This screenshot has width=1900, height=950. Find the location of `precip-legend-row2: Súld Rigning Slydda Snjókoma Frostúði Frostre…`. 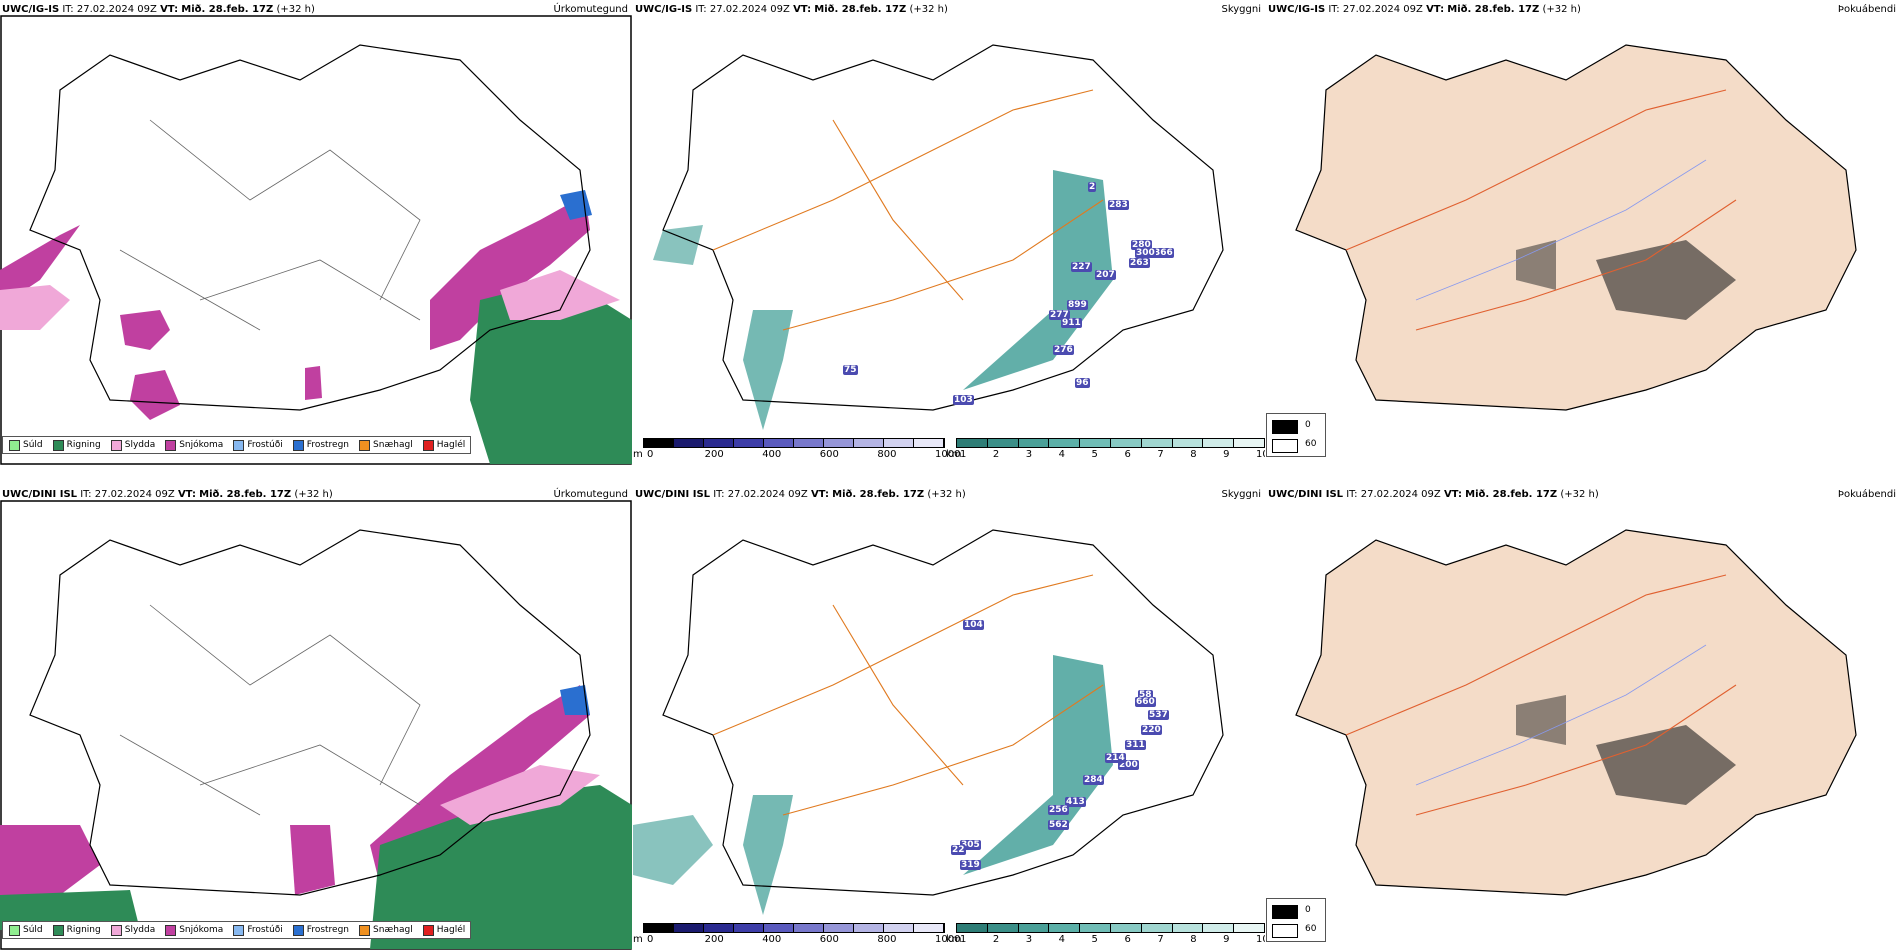

precip-legend-row2: Súld Rigning Slydda Snjókoma Frostúði Frostre… is located at coordinates (236, 930).